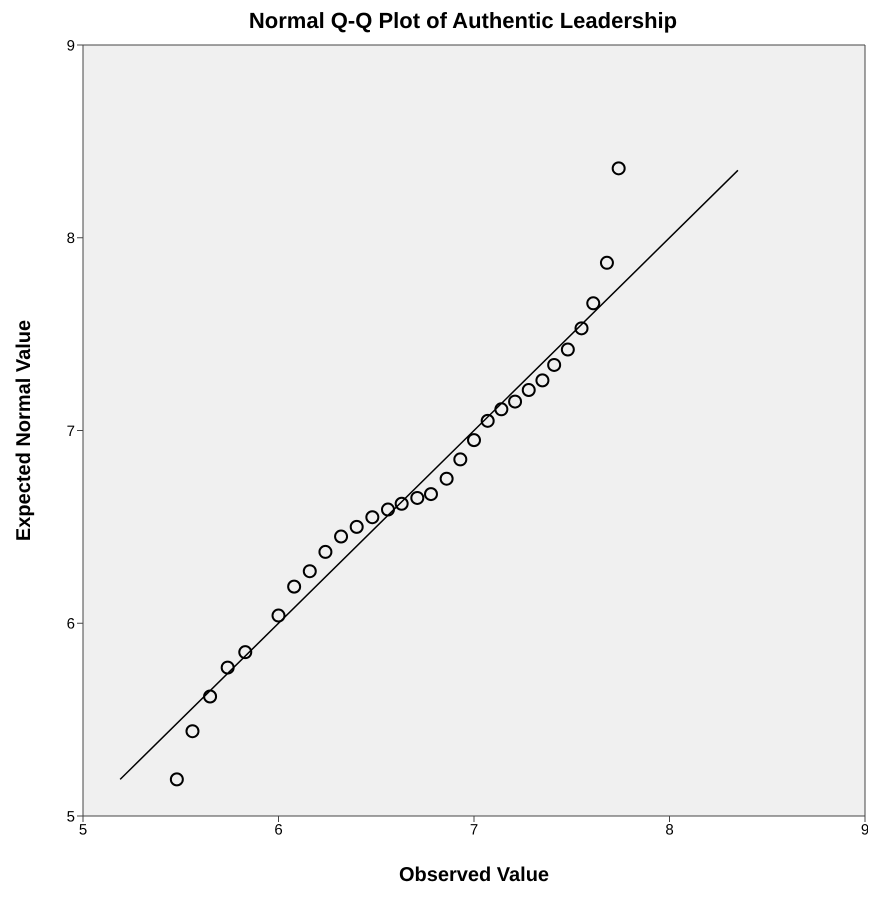  Describe the element at coordinates (24, 431) in the screenshot. I see `y-axis-title: Expected Normal Value` at that location.